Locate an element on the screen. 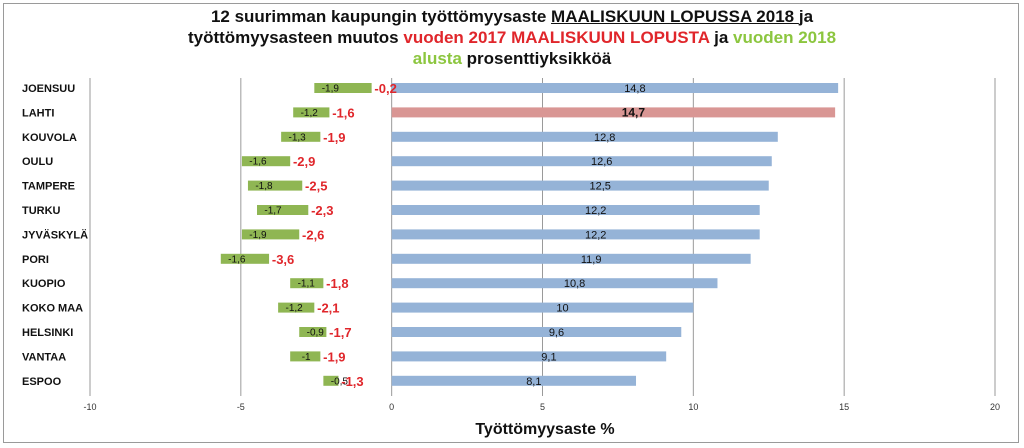  yoy-change-label: -0,2 is located at coordinates (385, 88).